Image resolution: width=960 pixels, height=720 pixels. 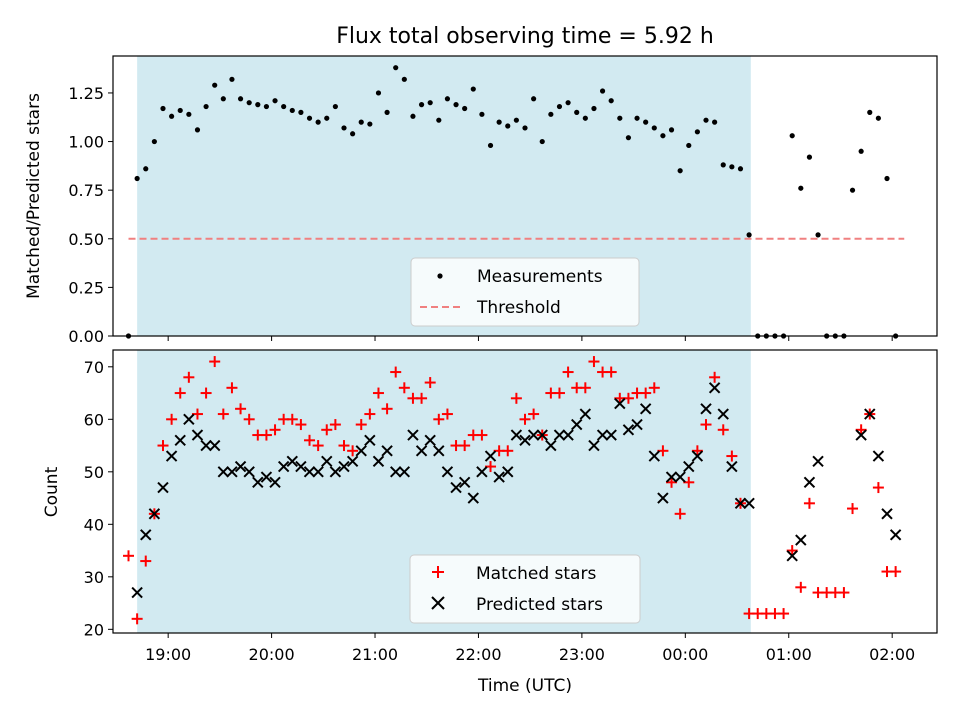 I want to click on legend-measurements-marker, so click(x=440, y=276).